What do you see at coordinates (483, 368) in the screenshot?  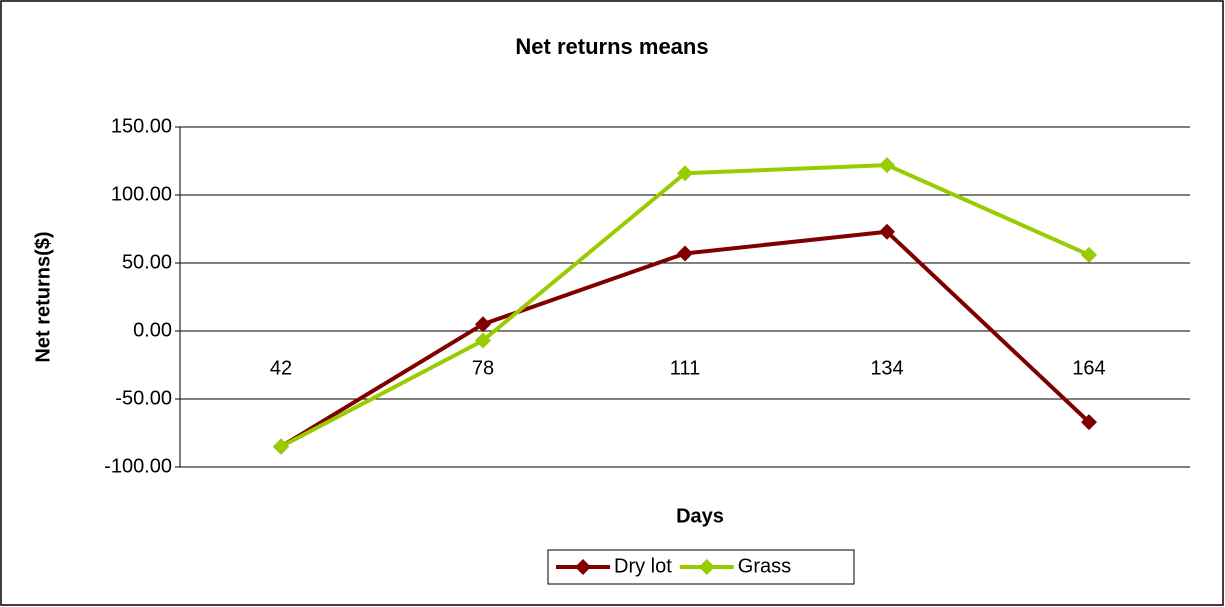 I see `x-tick-label: 78` at bounding box center [483, 368].